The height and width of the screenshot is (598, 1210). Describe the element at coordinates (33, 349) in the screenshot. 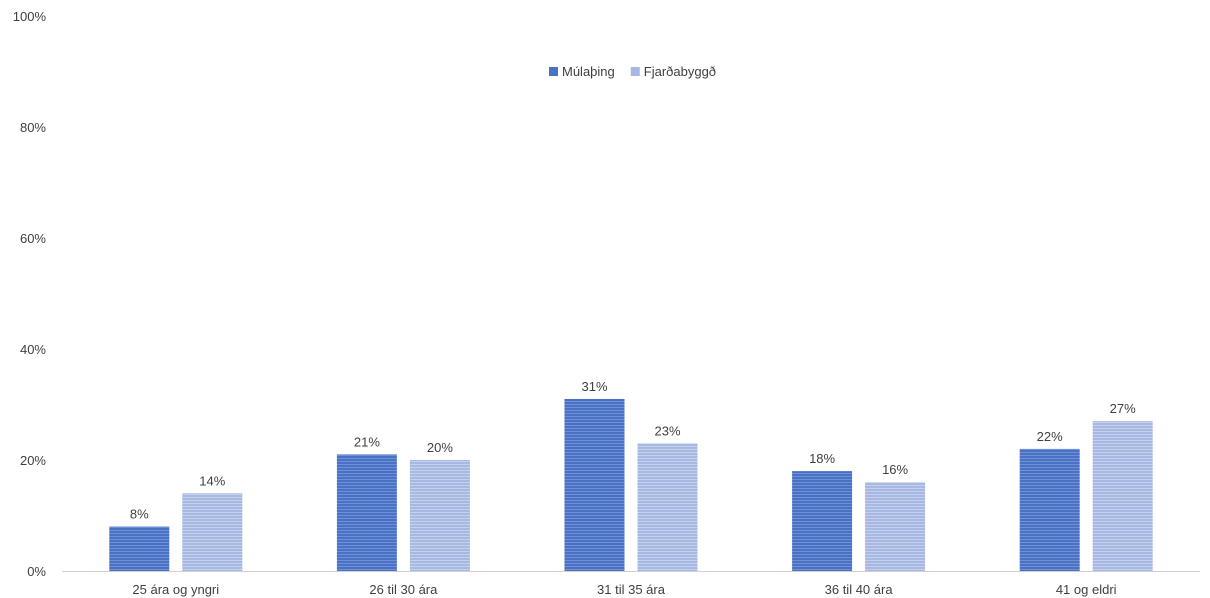

I see `y-tick-label: 40%` at that location.